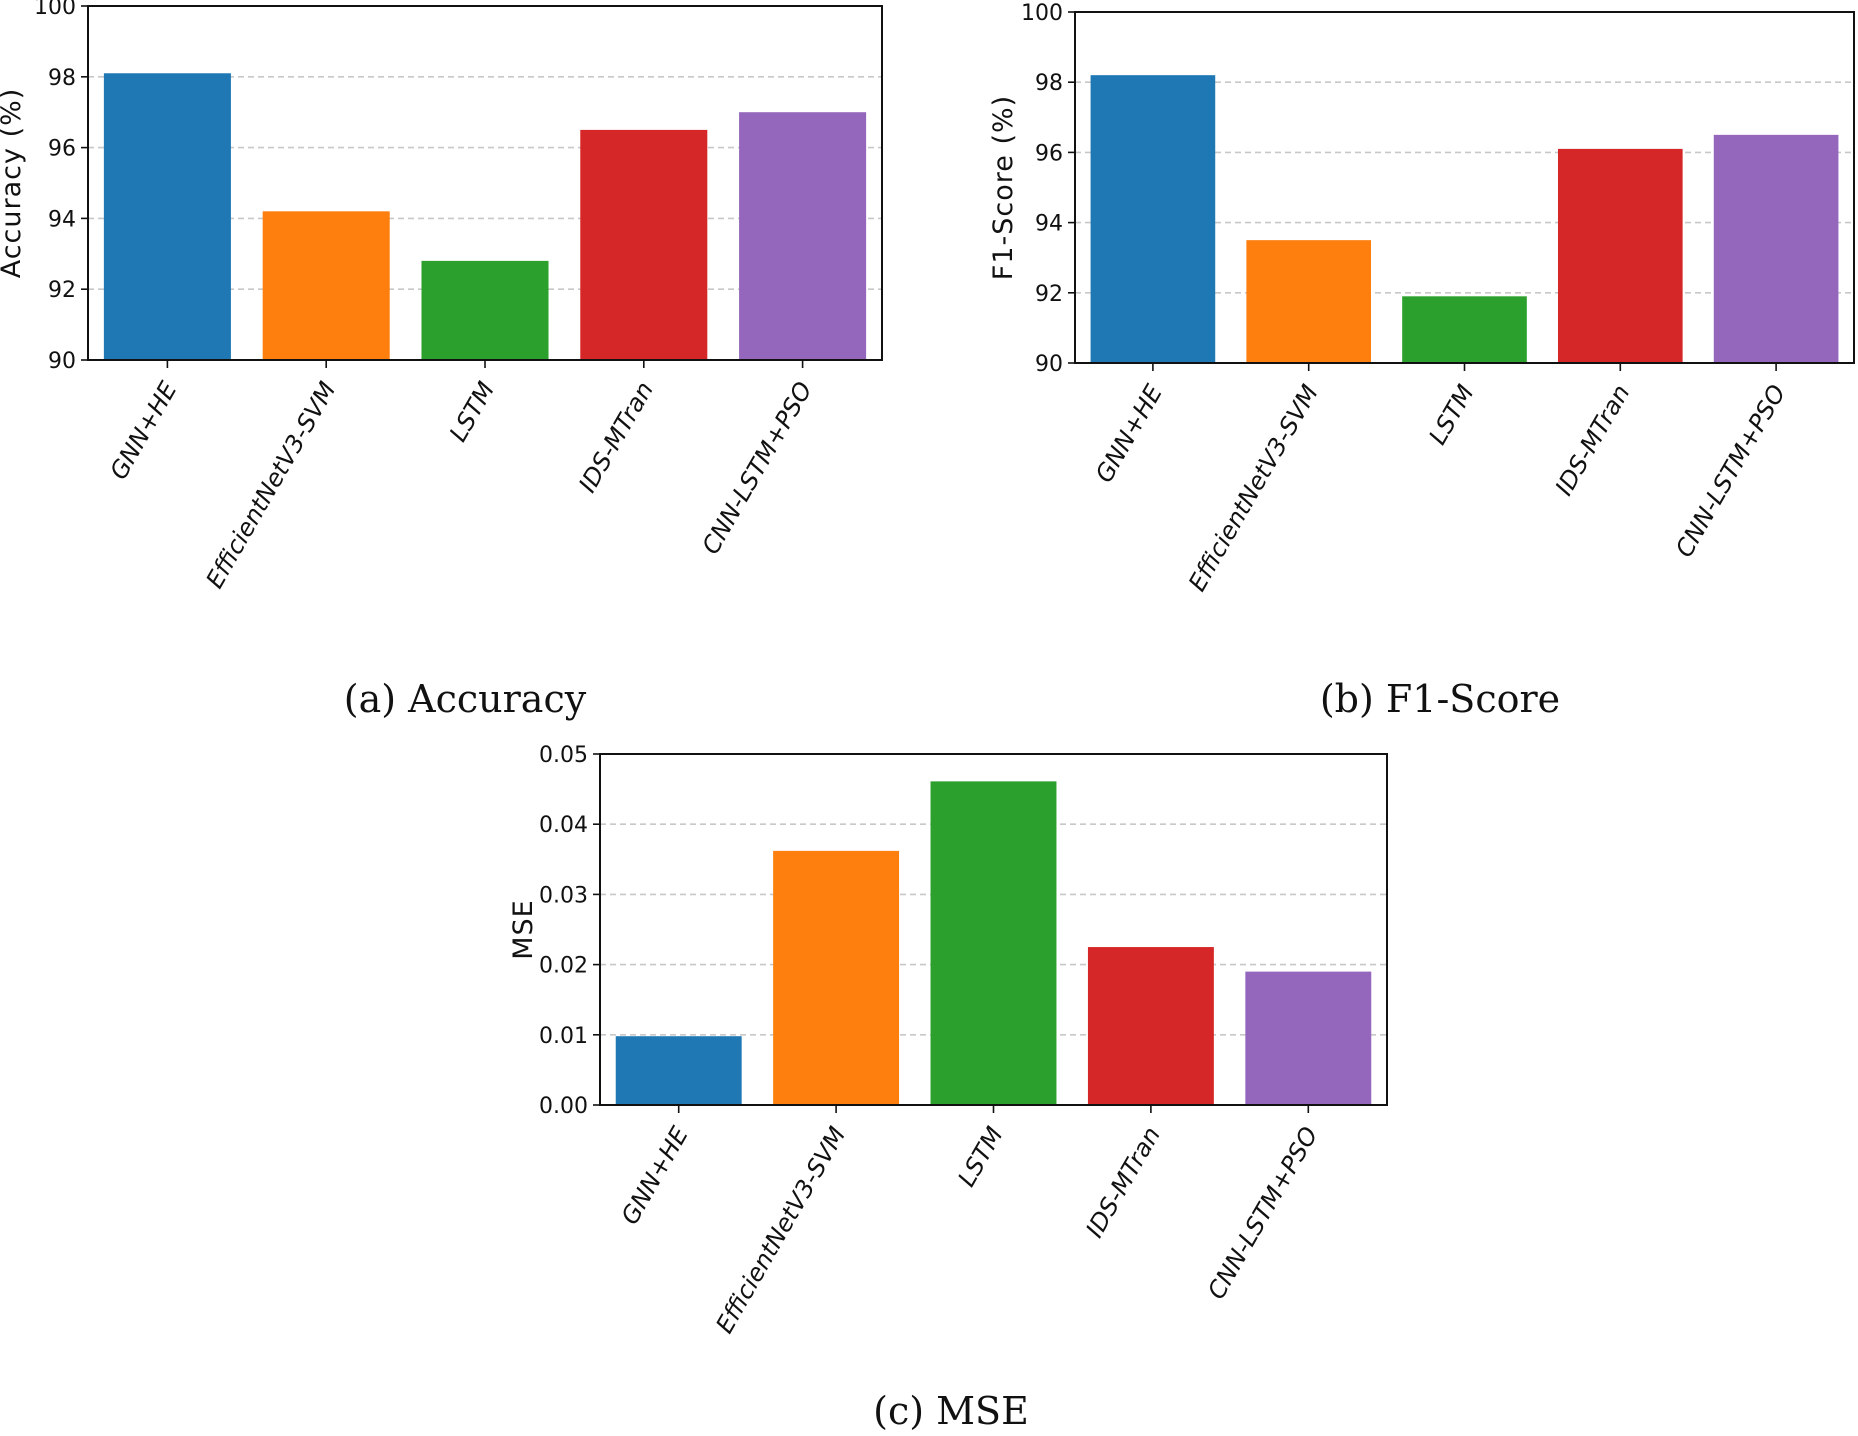 This screenshot has width=1858, height=1436. What do you see at coordinates (465, 699) in the screenshot?
I see `caption-accuracy: (a) Accuracy` at bounding box center [465, 699].